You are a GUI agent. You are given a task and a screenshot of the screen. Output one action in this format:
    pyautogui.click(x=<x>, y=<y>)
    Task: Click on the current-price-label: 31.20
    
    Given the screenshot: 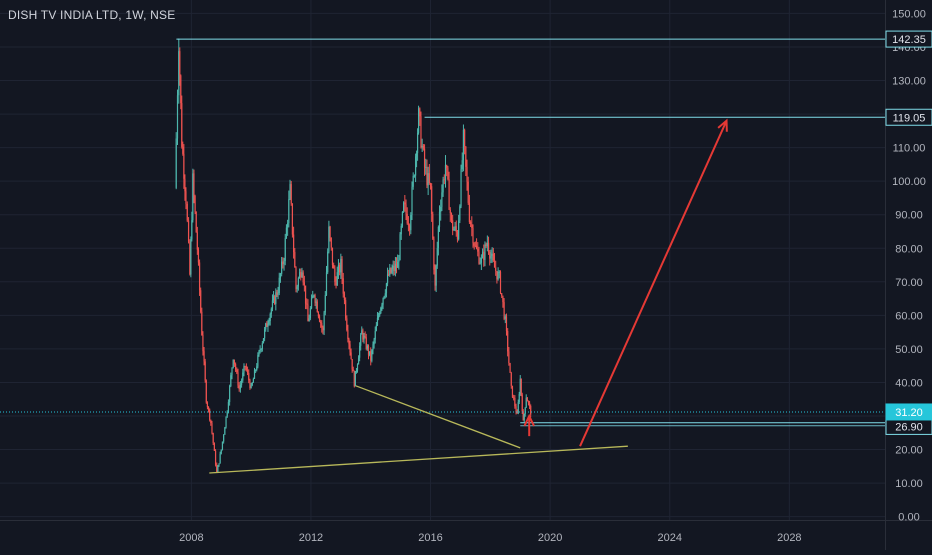 What is the action you would take?
    pyautogui.click(x=909, y=413)
    